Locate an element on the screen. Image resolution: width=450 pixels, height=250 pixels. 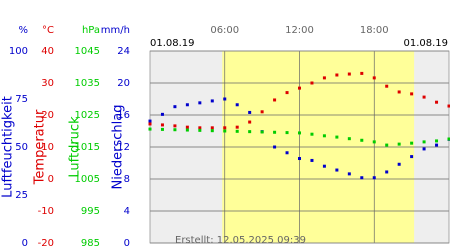
x-tick-label: 18:00 is located at coordinates (374, 30).